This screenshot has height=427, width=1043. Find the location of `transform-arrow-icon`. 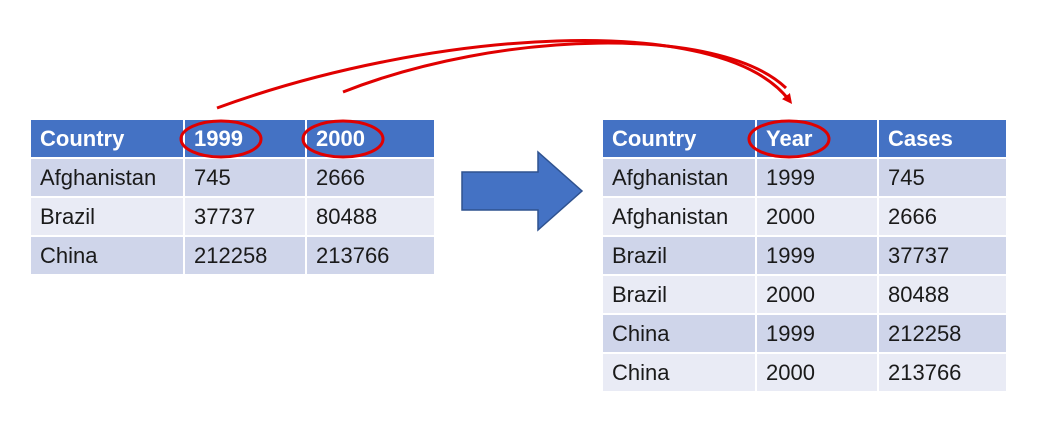

transform-arrow-icon is located at coordinates (522, 191).